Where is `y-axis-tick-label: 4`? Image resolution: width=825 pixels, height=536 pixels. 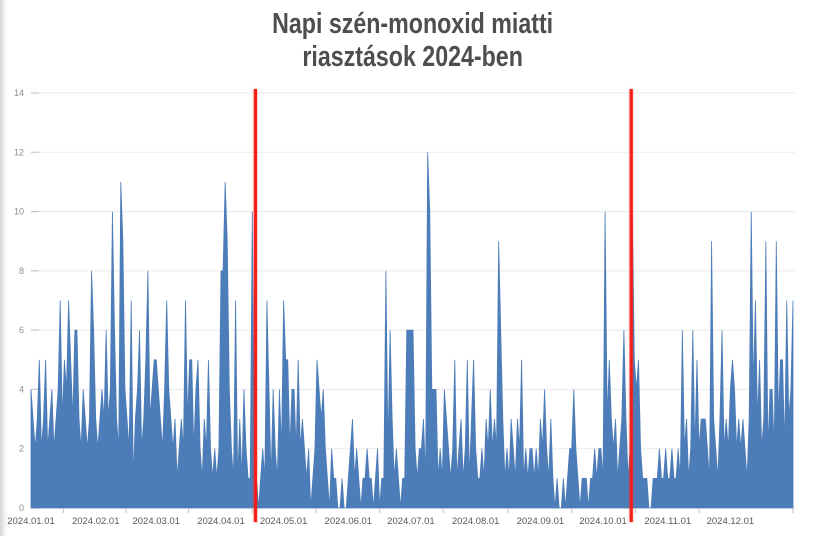 y-axis-tick-label: 4 is located at coordinates (21, 389).